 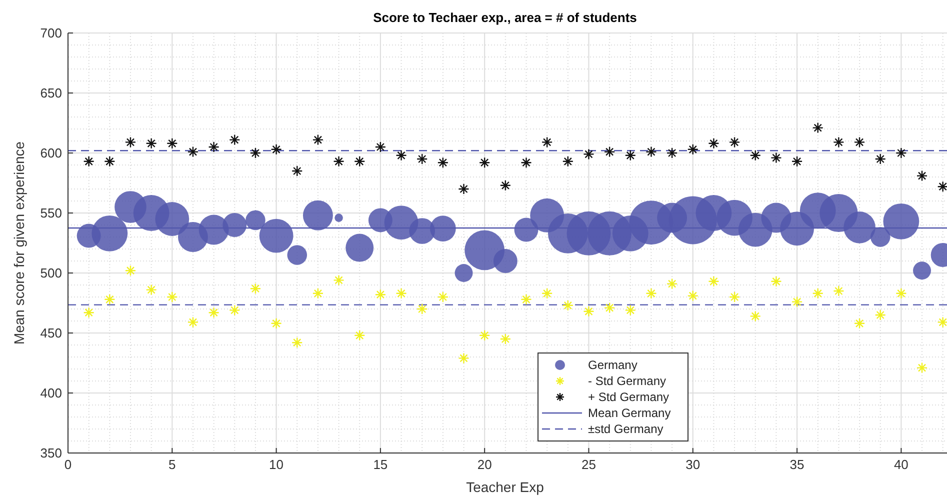 What do you see at coordinates (276, 464) in the screenshot?
I see `x-tick-label: 10` at bounding box center [276, 464].